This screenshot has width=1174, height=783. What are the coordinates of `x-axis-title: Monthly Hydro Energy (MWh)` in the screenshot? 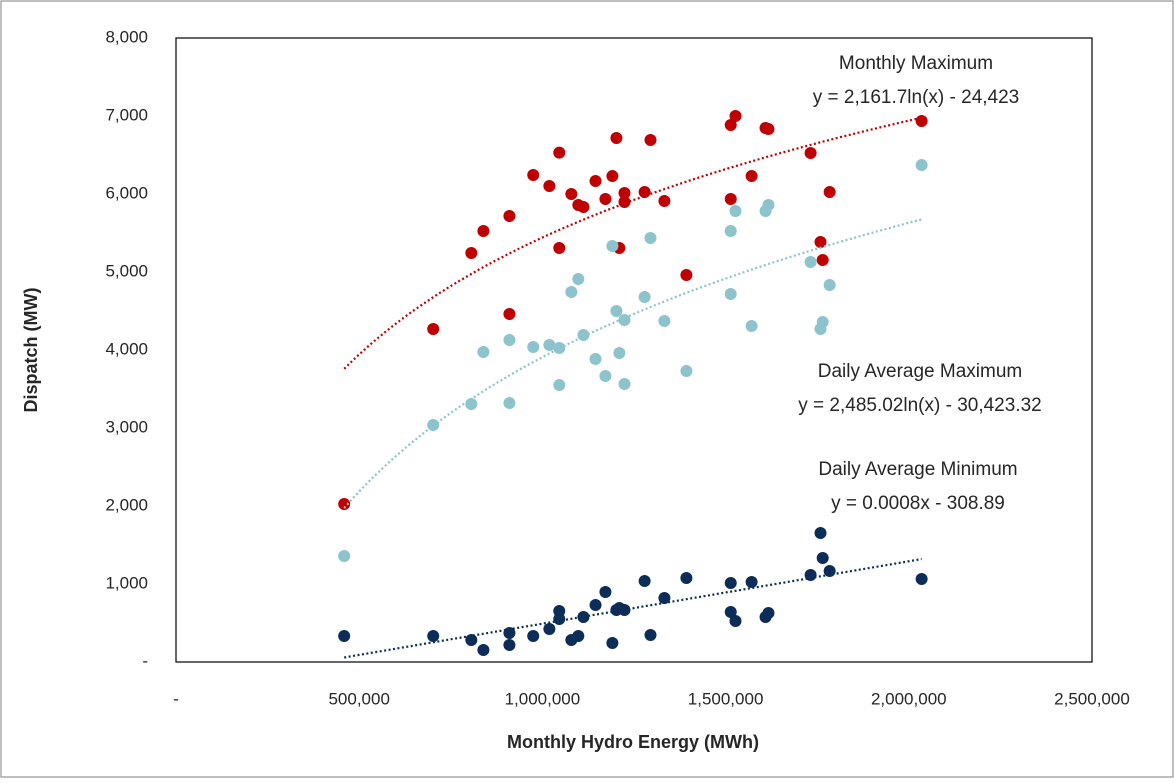 It's located at (633, 742).